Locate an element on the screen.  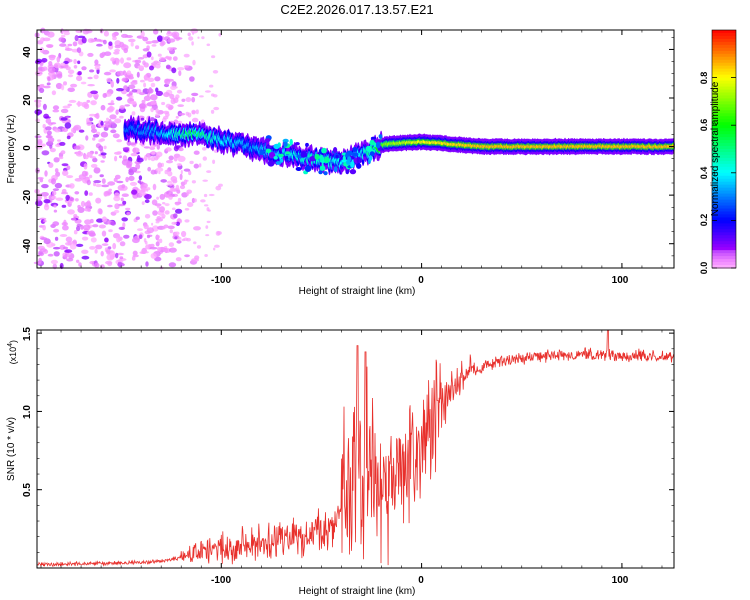
colorbar-tick-label: 0.8 is located at coordinates (704, 78).